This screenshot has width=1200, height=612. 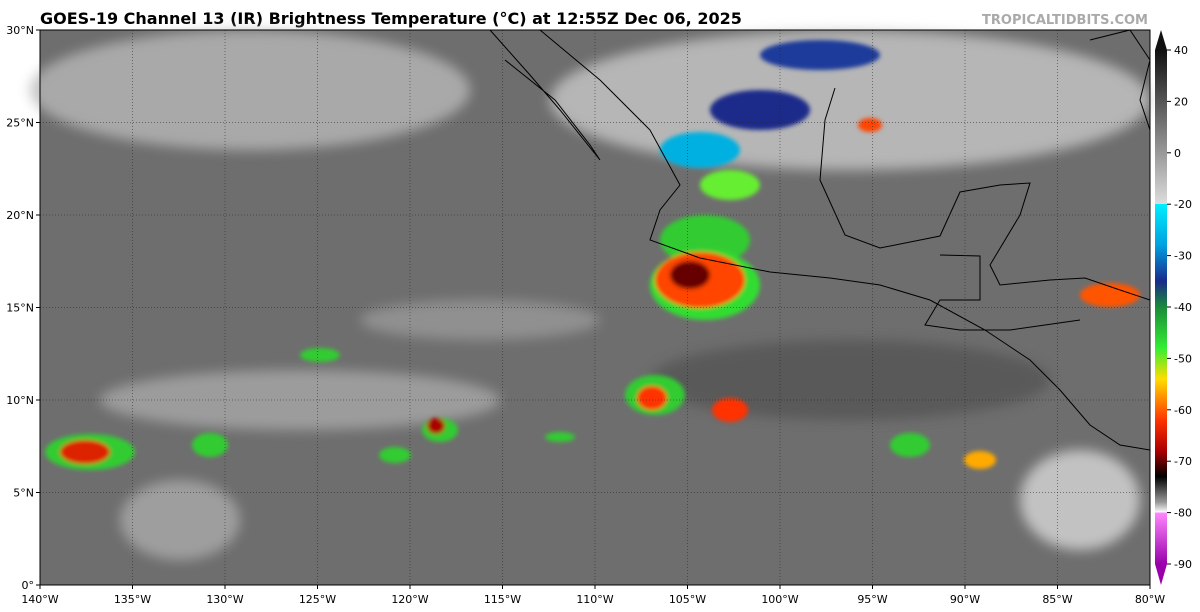 What do you see at coordinates (20, 123) in the screenshot?
I see `y-tick-label: 25°N` at bounding box center [20, 123].